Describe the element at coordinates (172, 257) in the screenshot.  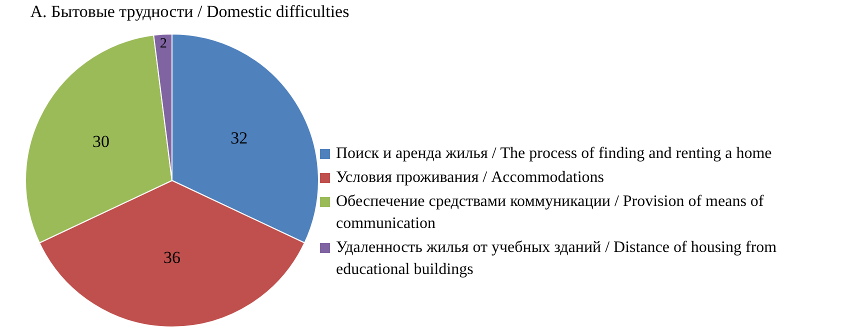
I see `data-label: 36` at that location.